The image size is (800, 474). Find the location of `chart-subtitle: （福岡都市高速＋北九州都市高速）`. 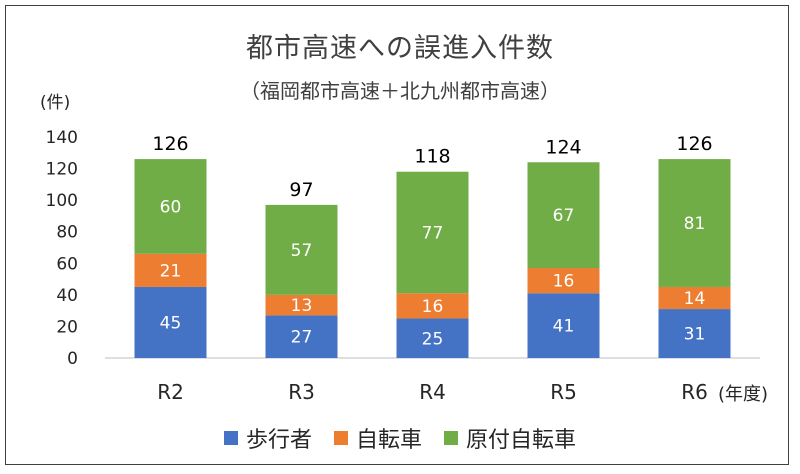

chart-subtitle: （福岡都市高速＋北九州都市高速） is located at coordinates (400, 91).